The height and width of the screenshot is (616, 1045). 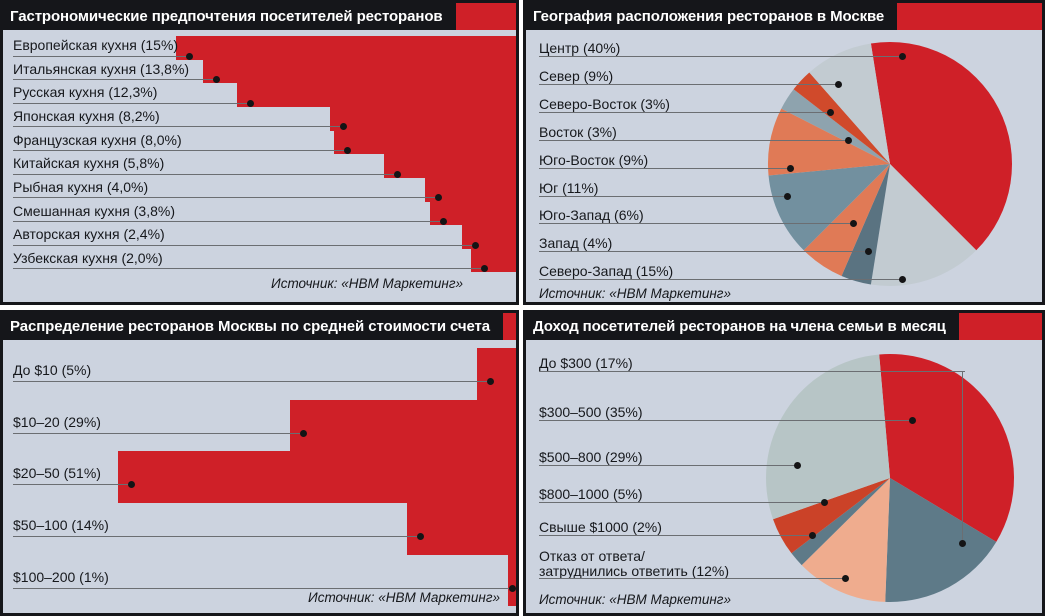 I want to click on legend-label: Свыше $1000 (2%), so click(x=600, y=527).